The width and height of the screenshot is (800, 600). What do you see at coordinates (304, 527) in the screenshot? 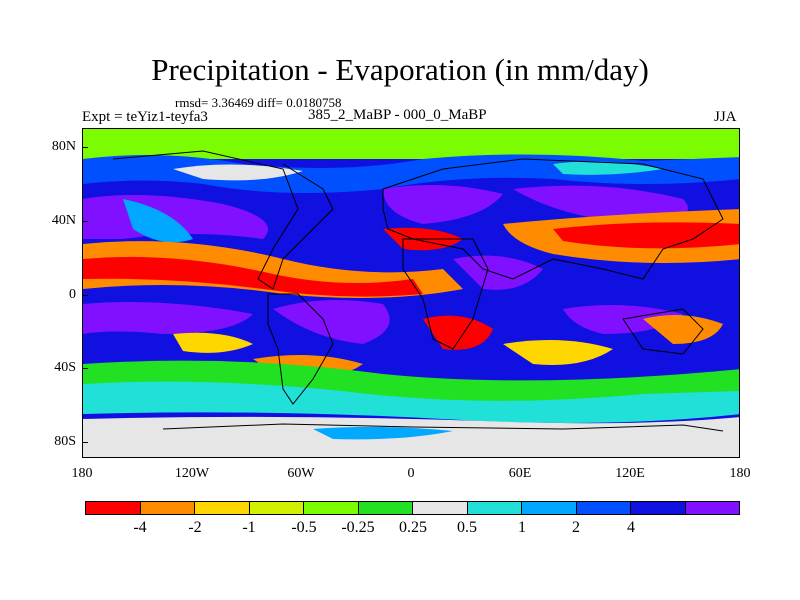
I see `colorbar-label: -0.5` at bounding box center [304, 527].